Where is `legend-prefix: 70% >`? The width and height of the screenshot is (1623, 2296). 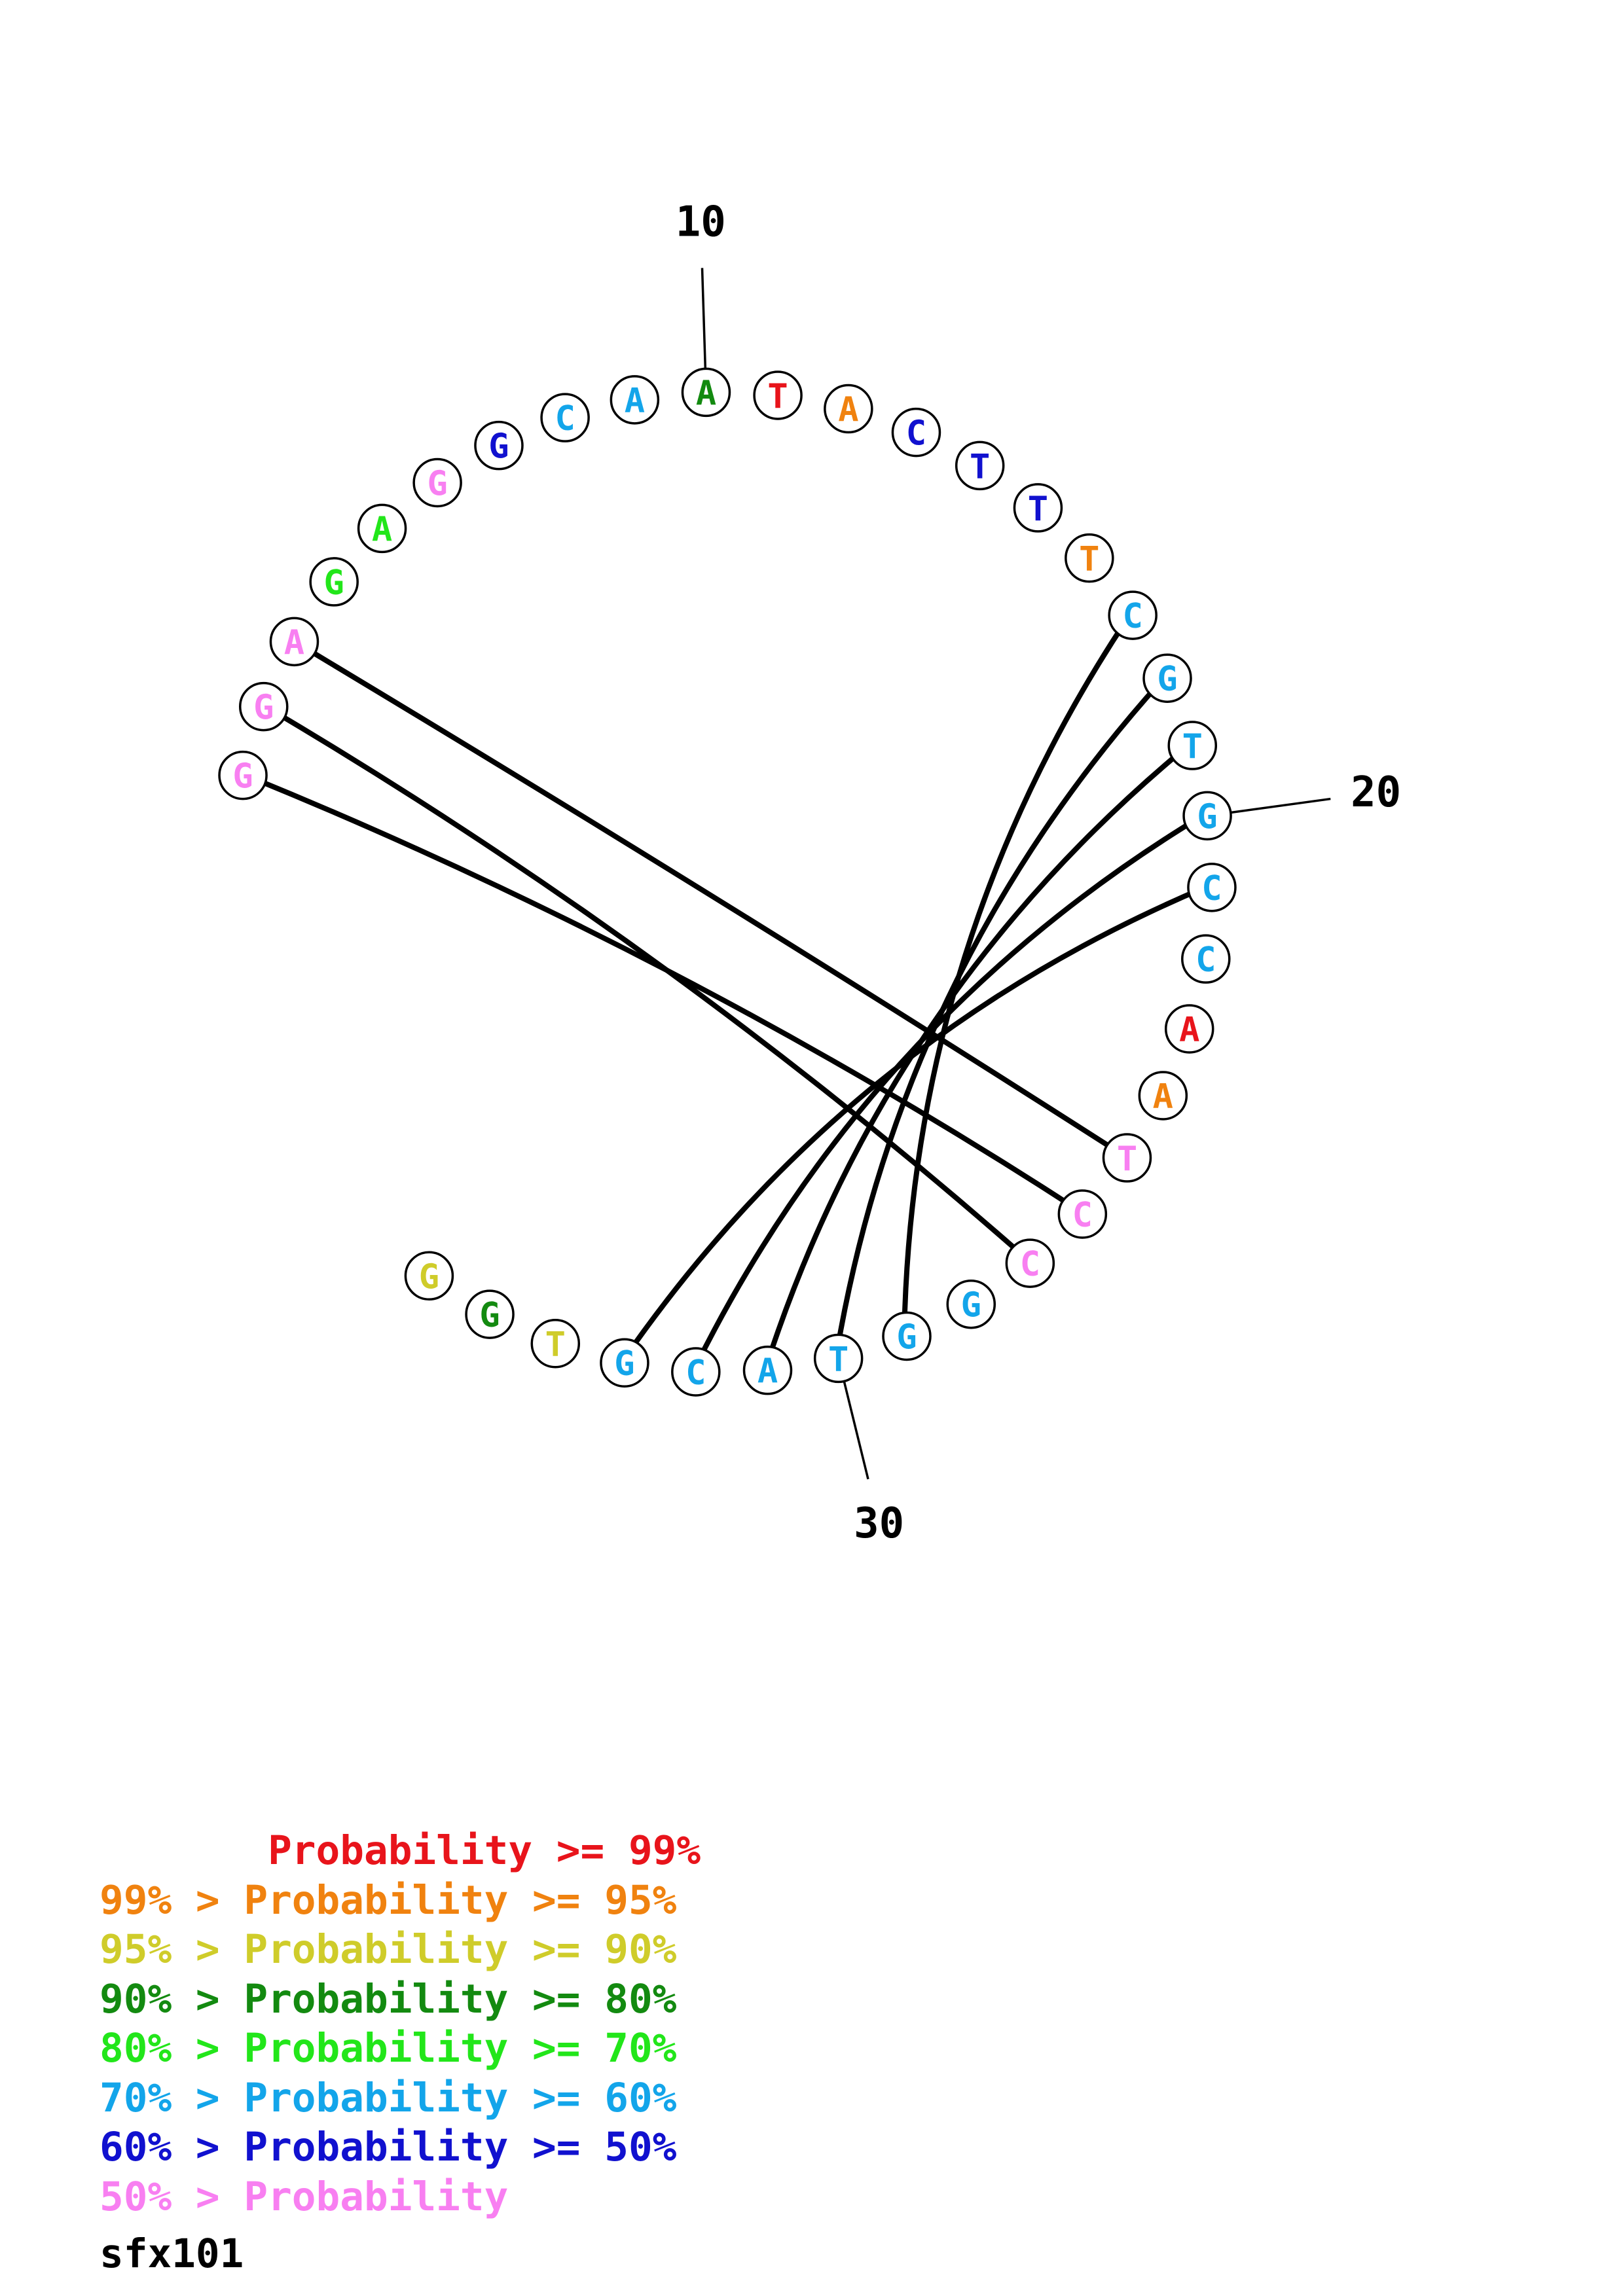
legend-prefix: 70% > is located at coordinates (172, 2097).